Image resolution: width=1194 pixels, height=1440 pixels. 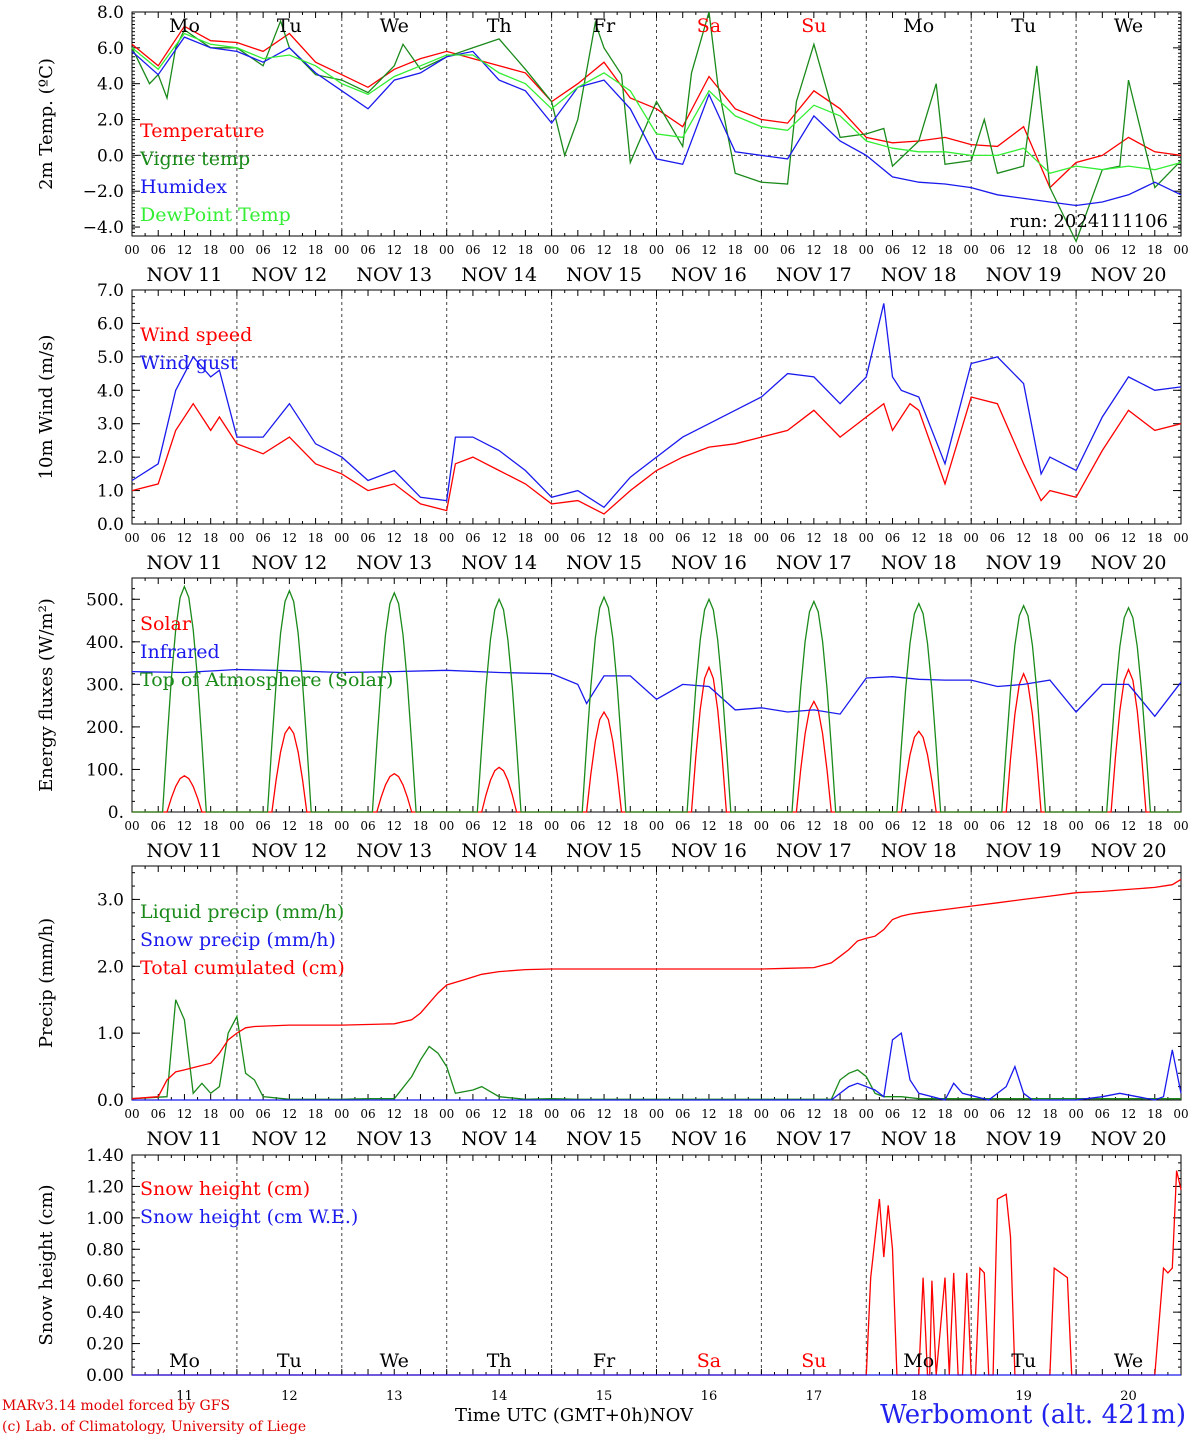 I want to click on x-axis-title: Time UTC (GMT+0h)NOV, so click(x=574, y=1415).